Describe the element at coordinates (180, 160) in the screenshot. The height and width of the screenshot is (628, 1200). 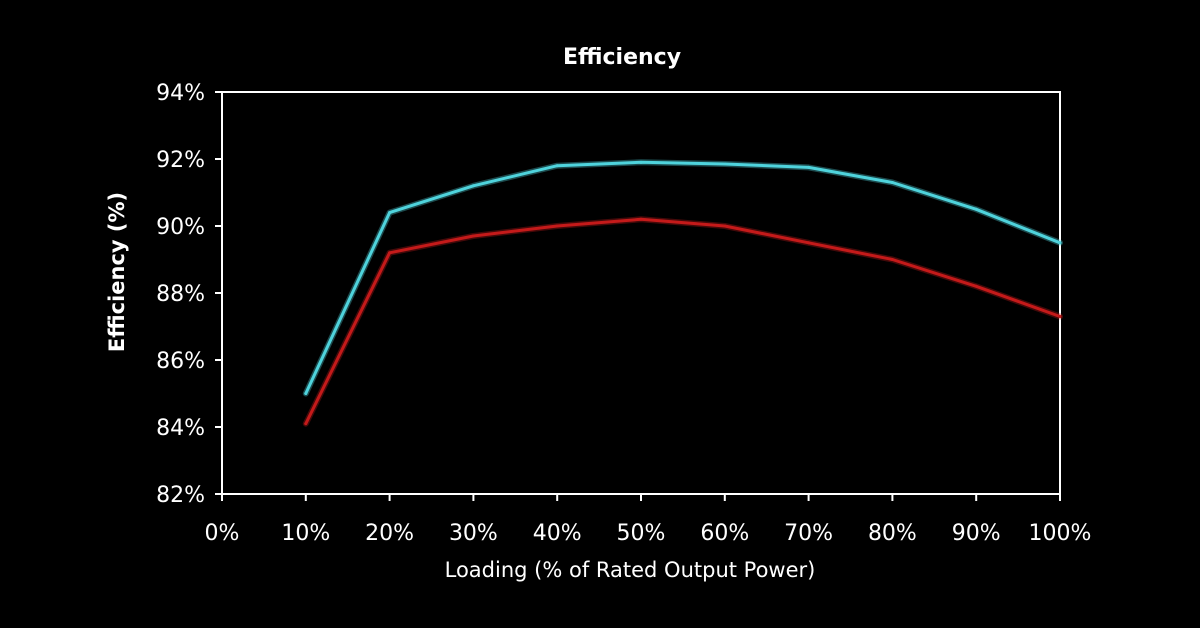
I see `y-tick-label: 92%` at that location.